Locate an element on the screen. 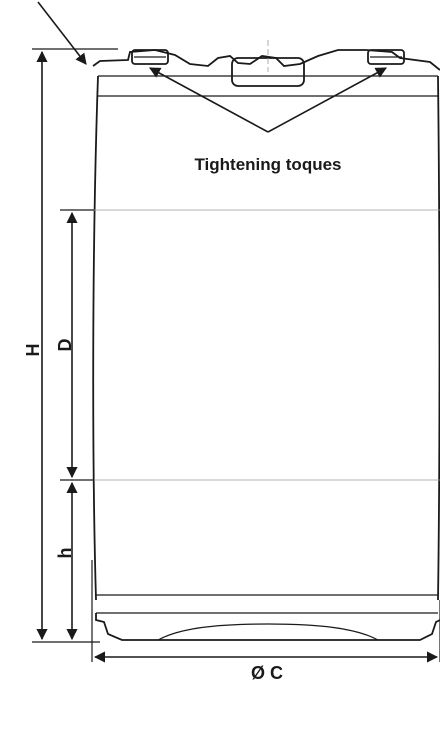  right-bung is located at coordinates (386, 57).